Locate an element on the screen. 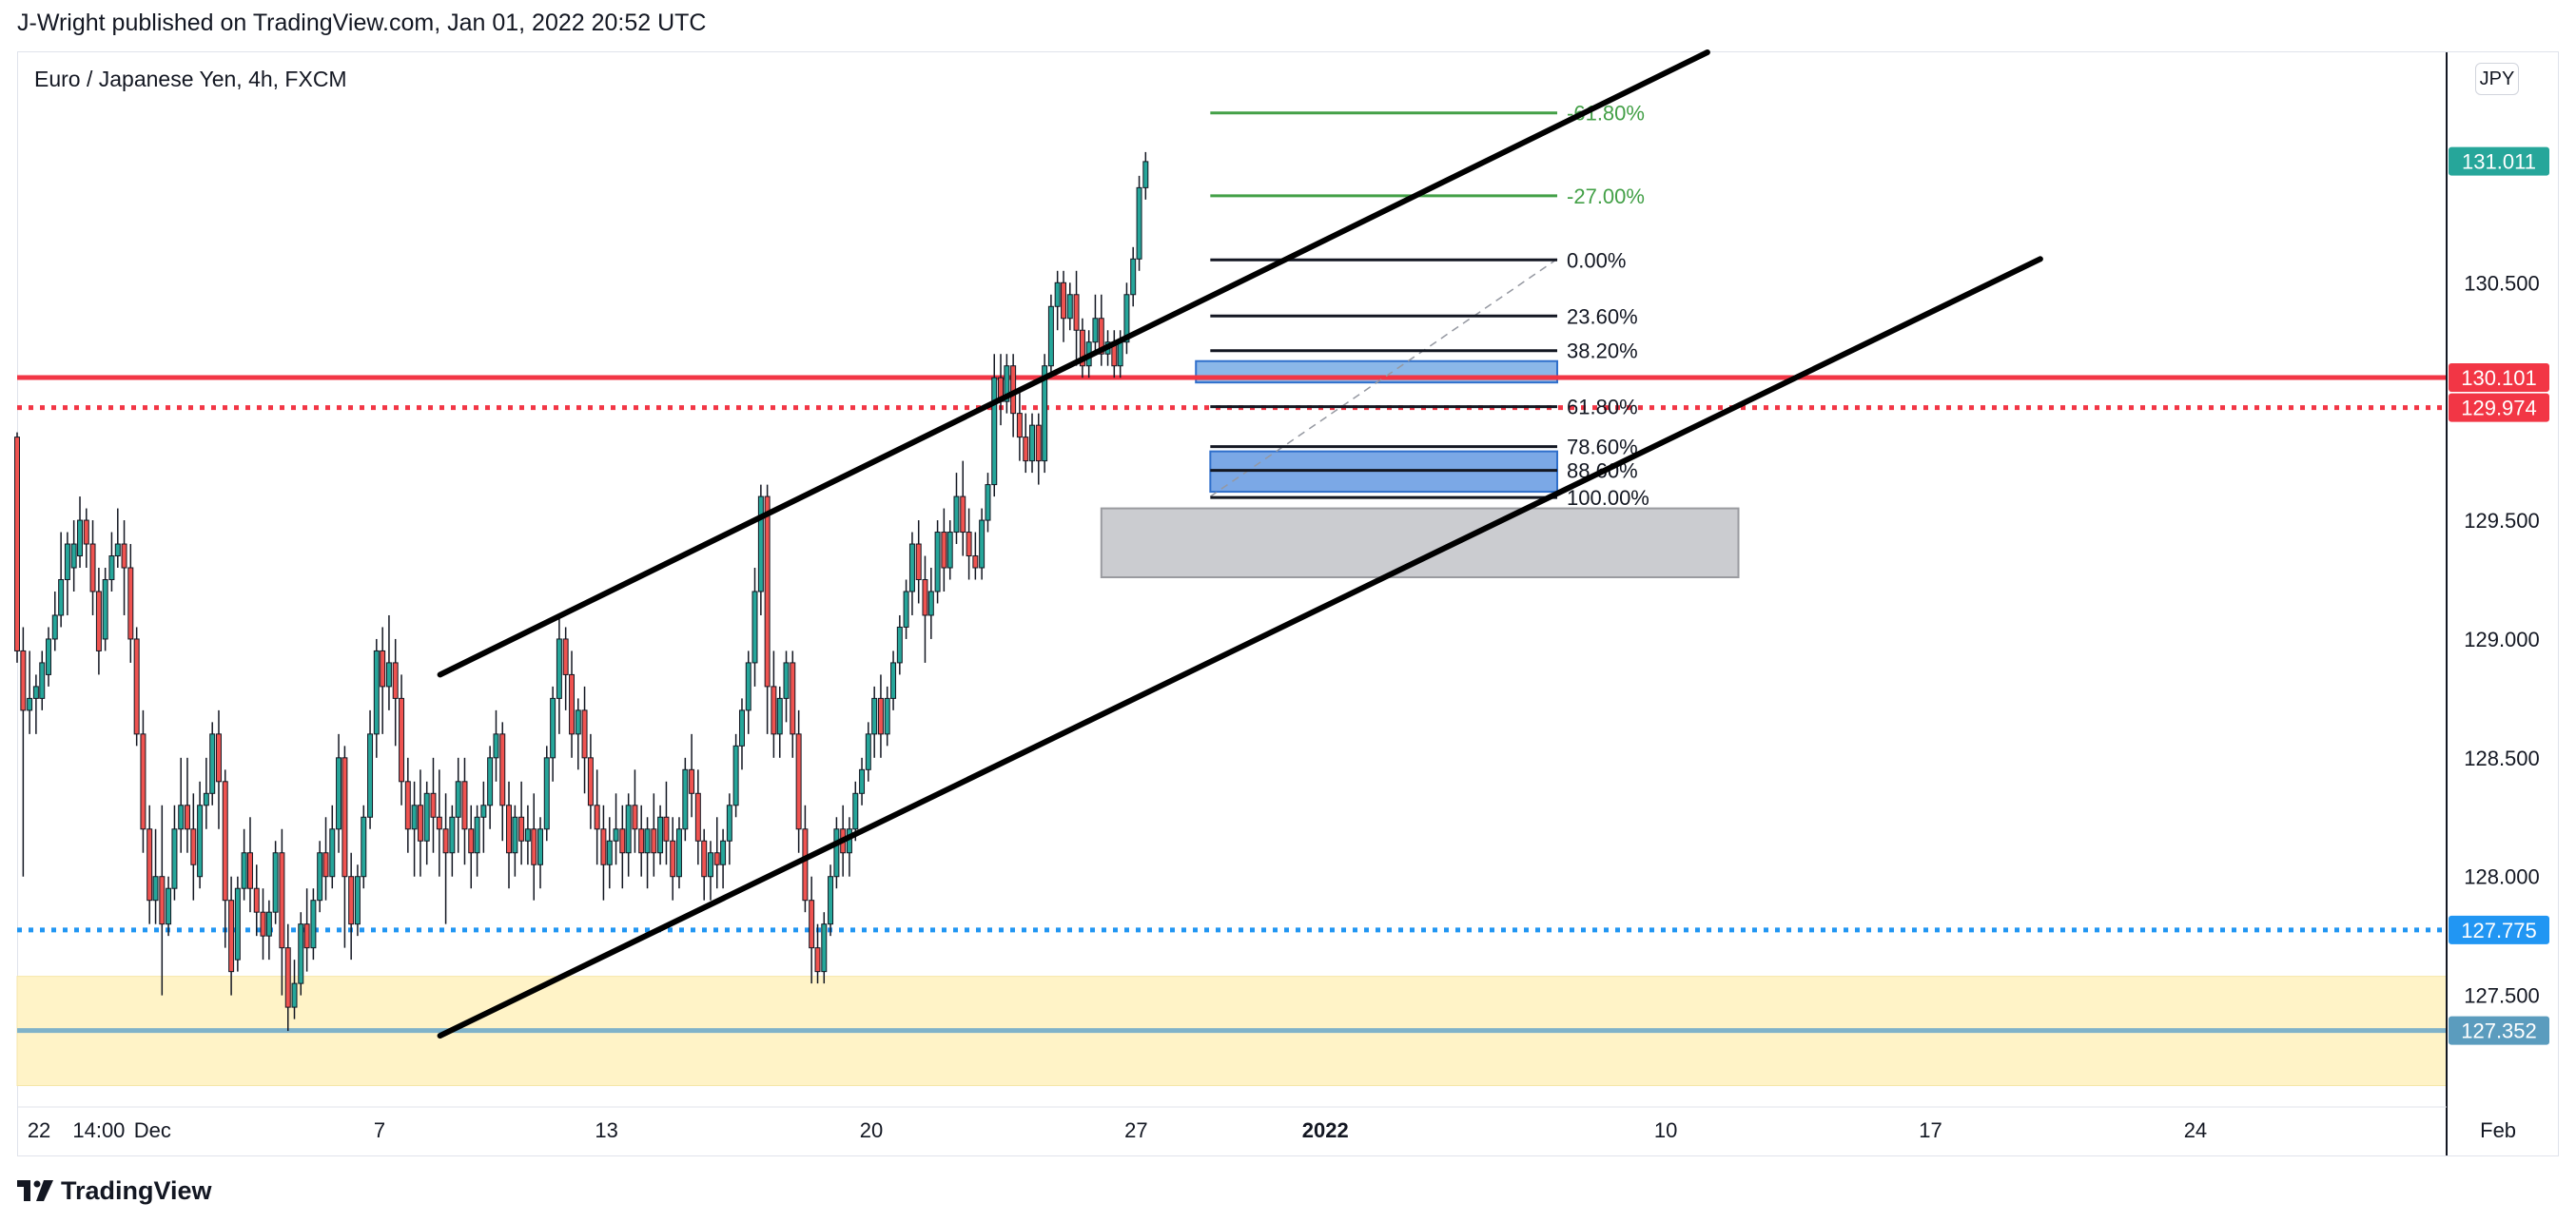 This screenshot has height=1223, width=2576. x-tick-label: 24 is located at coordinates (2196, 1130).